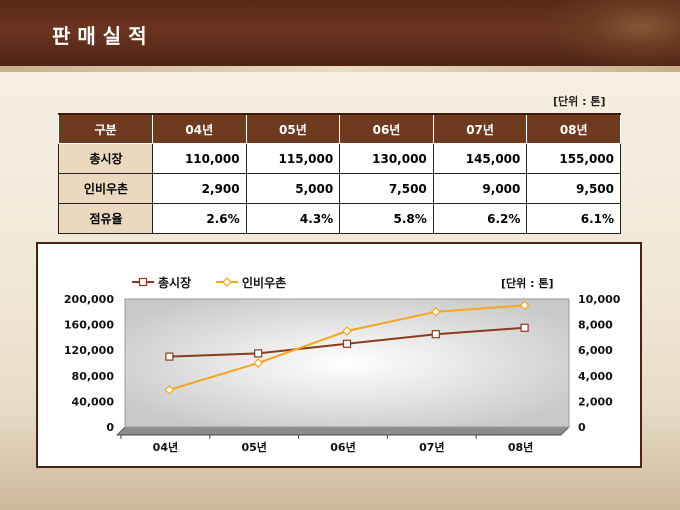 The width and height of the screenshot is (680, 510). I want to click on chart-unit-label: [단위 : 톤], so click(527, 283).